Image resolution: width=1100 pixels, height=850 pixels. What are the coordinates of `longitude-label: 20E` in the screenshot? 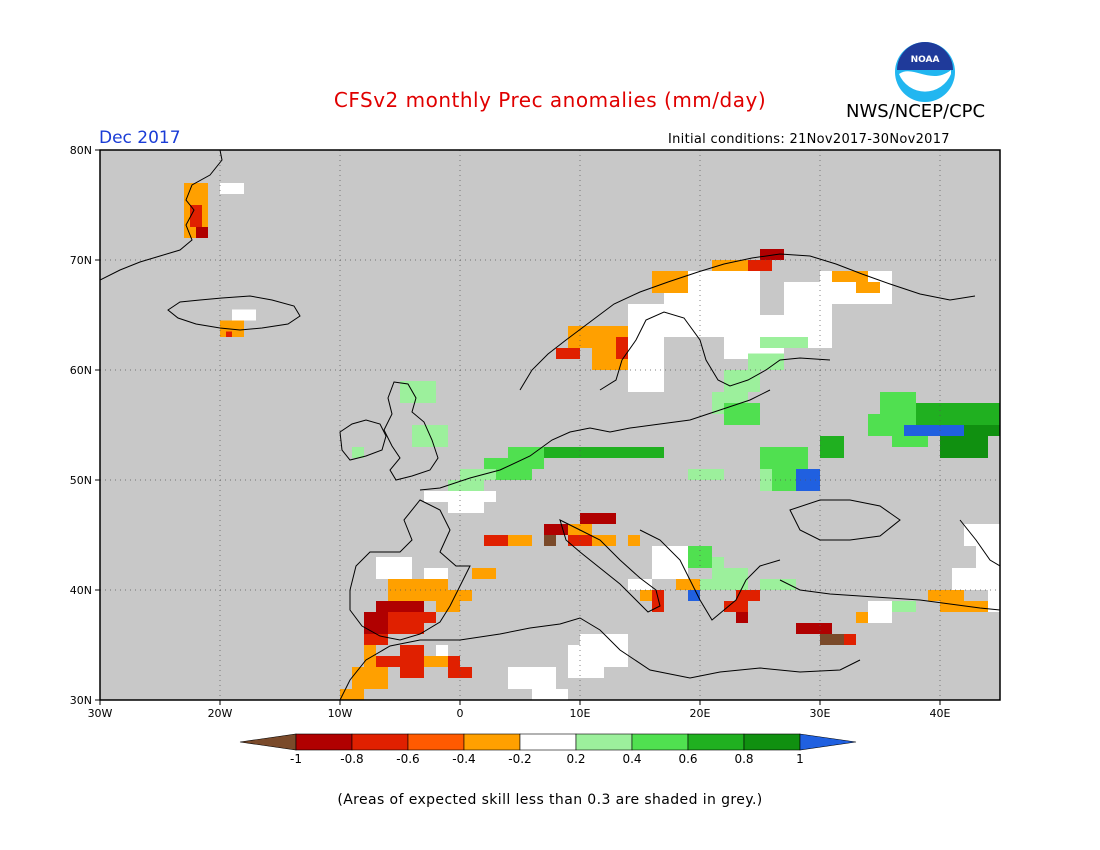 It's located at (700, 713).